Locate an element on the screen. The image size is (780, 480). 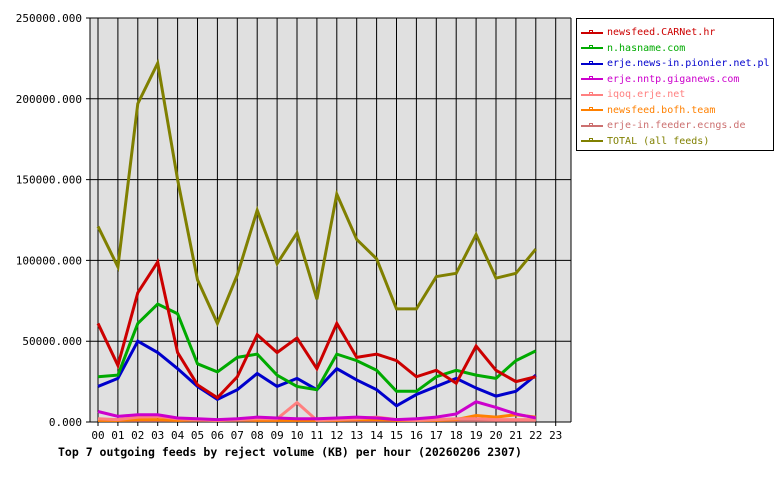
x-tick-label: 00 is located at coordinates (97, 435).